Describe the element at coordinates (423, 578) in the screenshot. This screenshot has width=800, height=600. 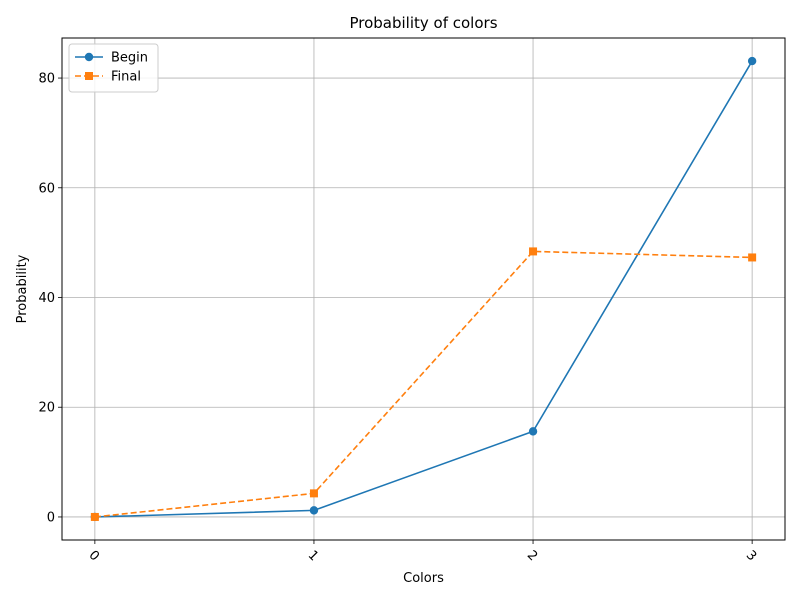
I see `x-axis-label: Colors` at that location.